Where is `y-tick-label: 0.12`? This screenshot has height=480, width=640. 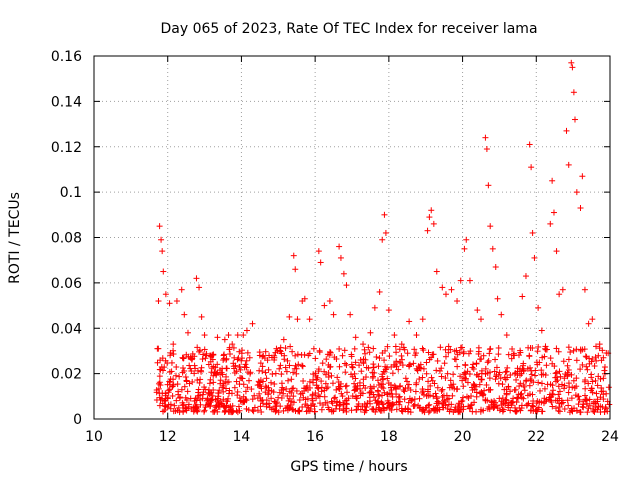 y-tick-label: 0.12 is located at coordinates (66, 148).